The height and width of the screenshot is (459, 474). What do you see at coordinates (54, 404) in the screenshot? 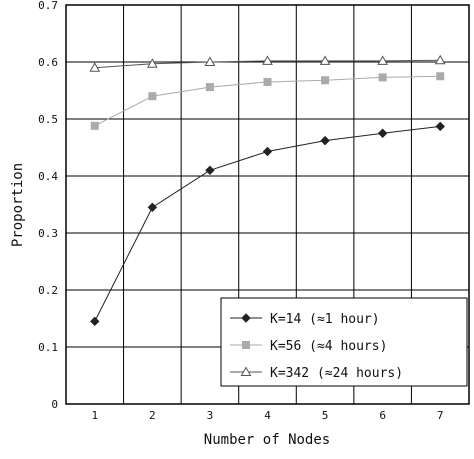
I see `y-tick-label: 0` at bounding box center [54, 404].